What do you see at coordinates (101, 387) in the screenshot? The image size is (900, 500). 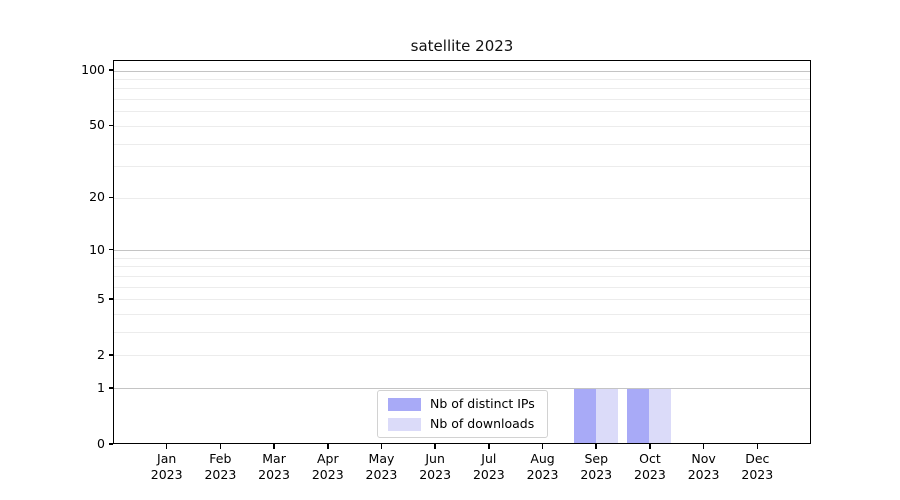 I see `y-tick-label-1: 1` at bounding box center [101, 387].